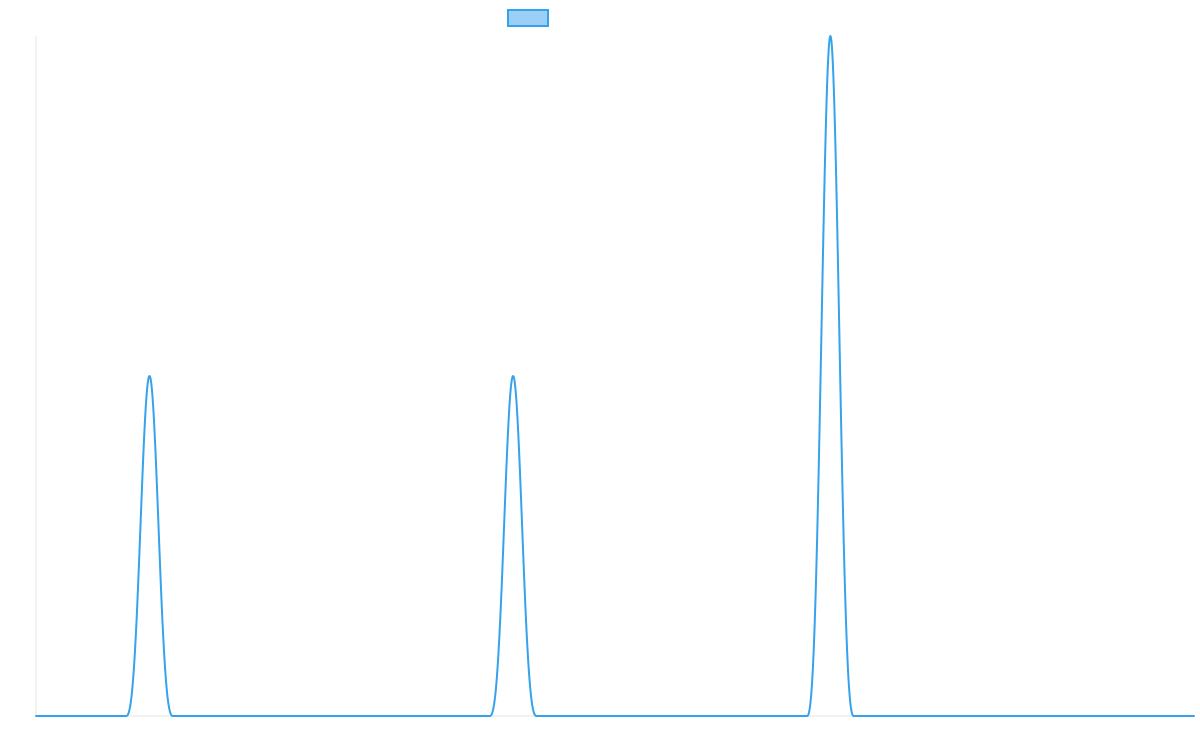  I want to click on legend, so click(528, 18).